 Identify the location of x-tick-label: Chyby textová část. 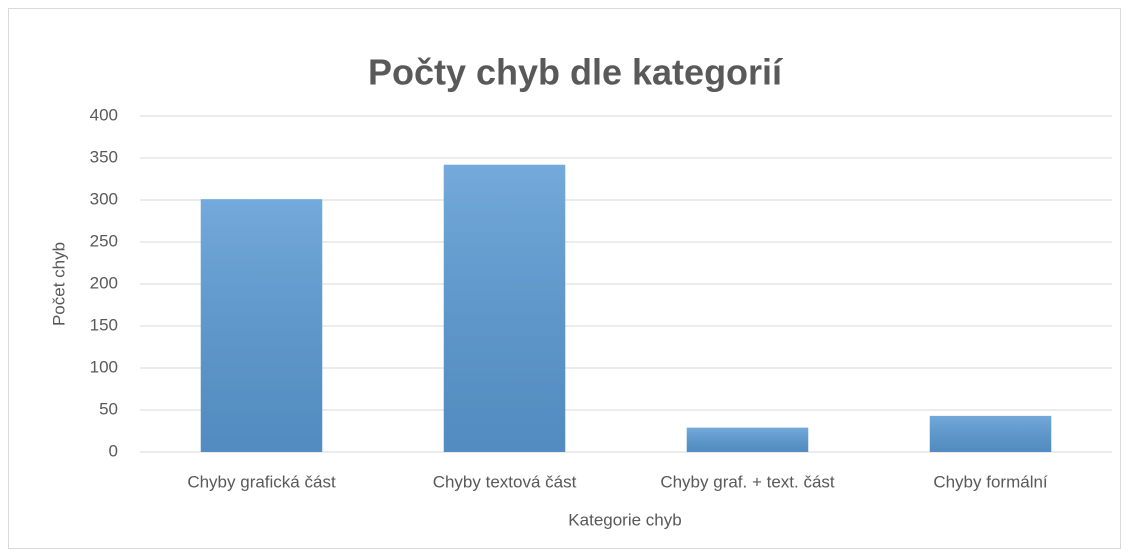
(505, 481).